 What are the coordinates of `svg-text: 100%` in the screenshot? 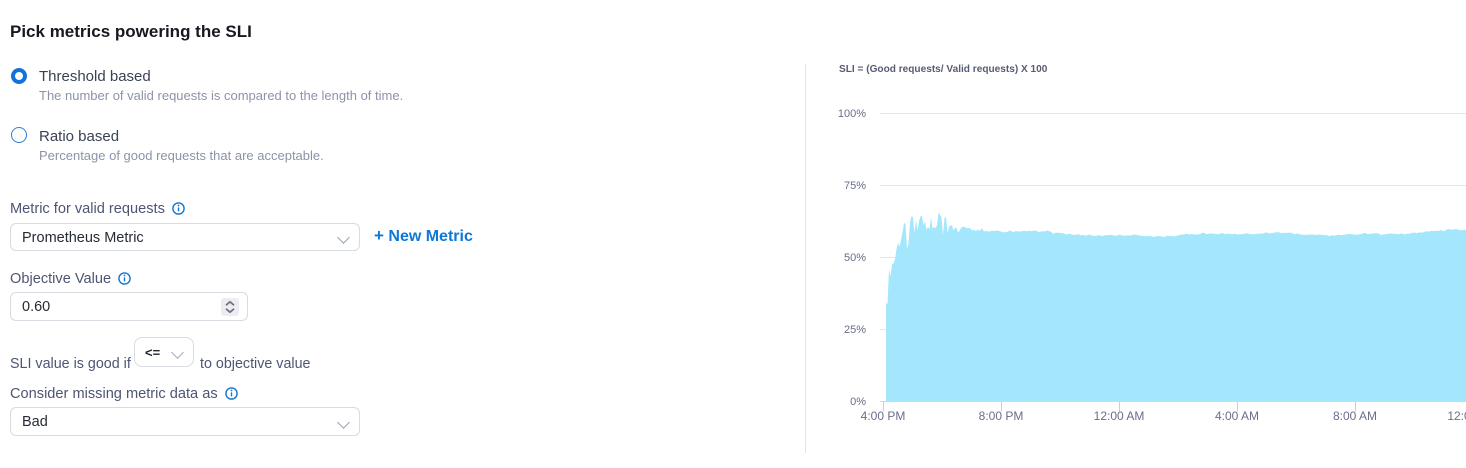 It's located at (852, 114).